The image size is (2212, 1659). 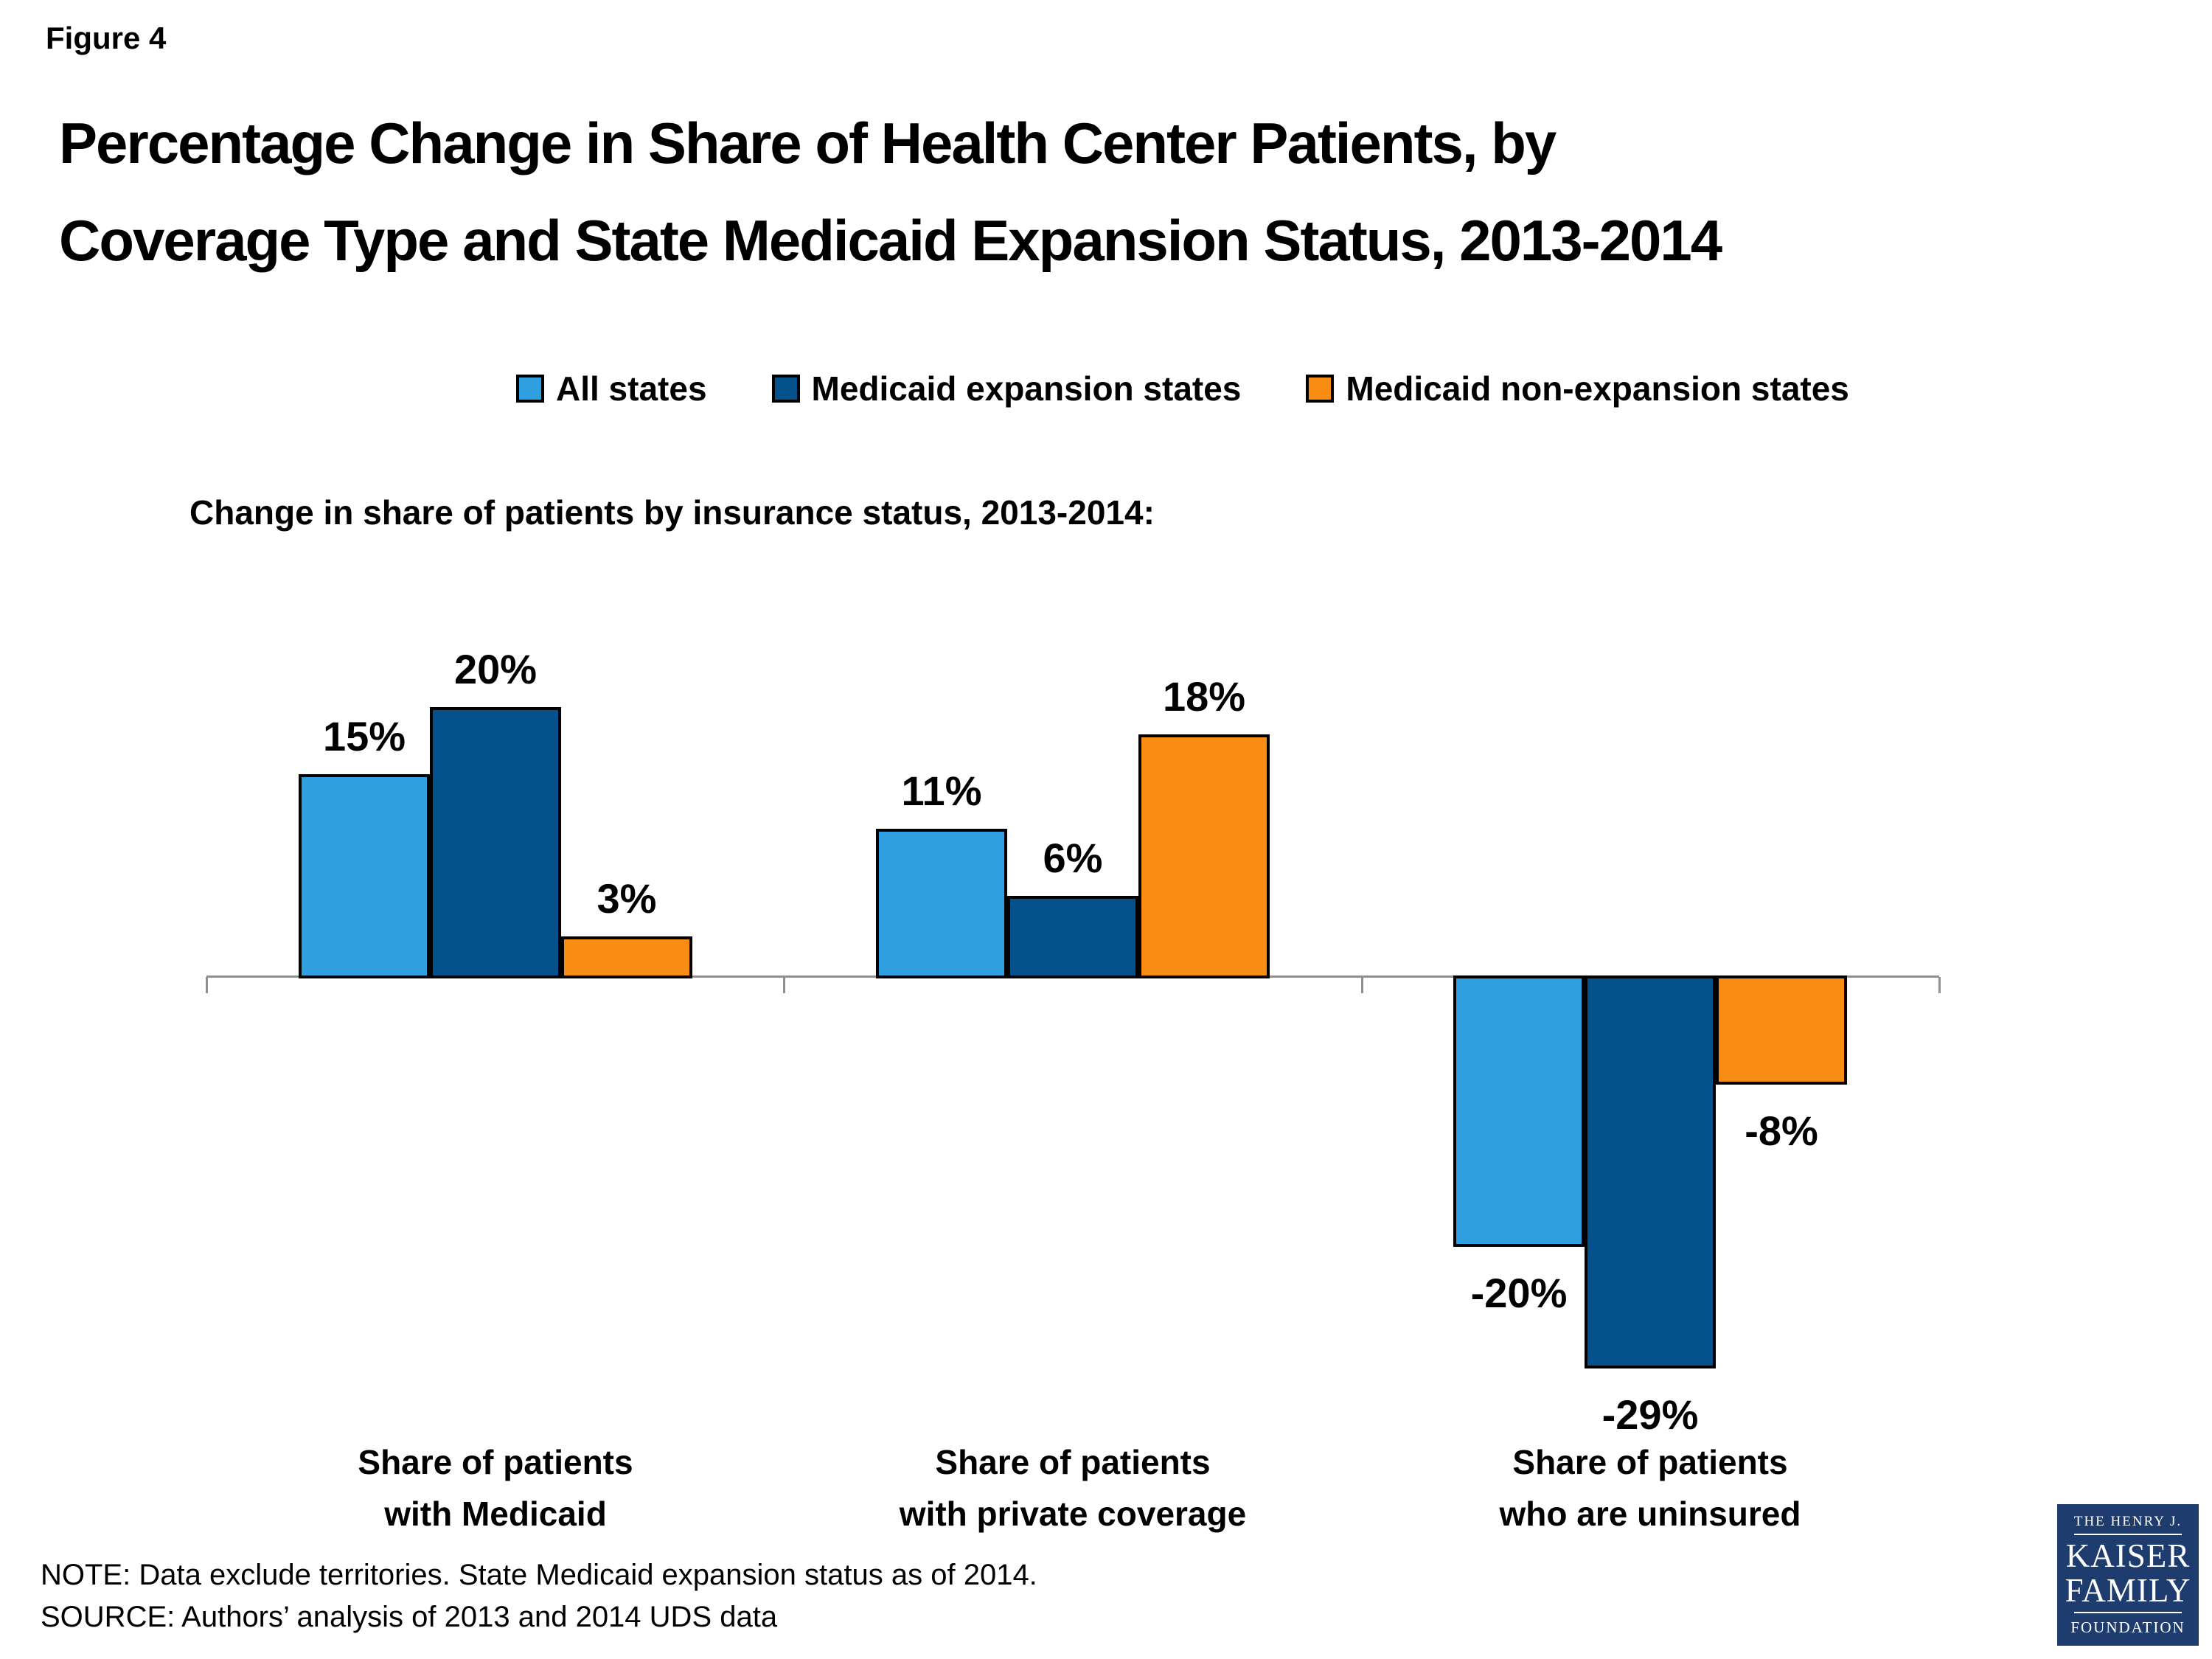 I want to click on legend-label: All states, so click(x=631, y=388).